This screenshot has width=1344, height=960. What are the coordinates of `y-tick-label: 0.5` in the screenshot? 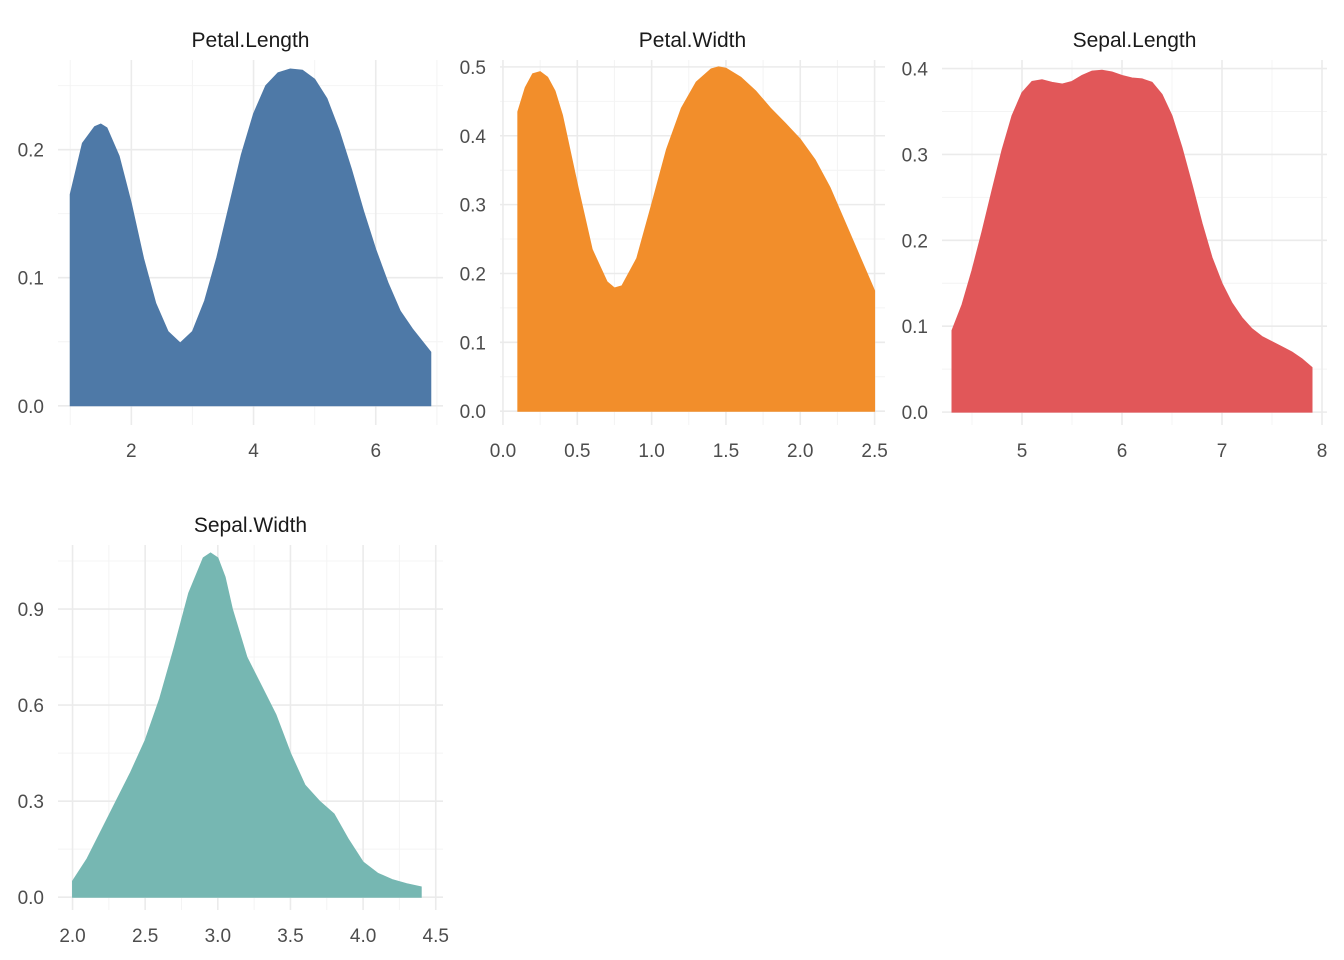 It's located at (473, 68).